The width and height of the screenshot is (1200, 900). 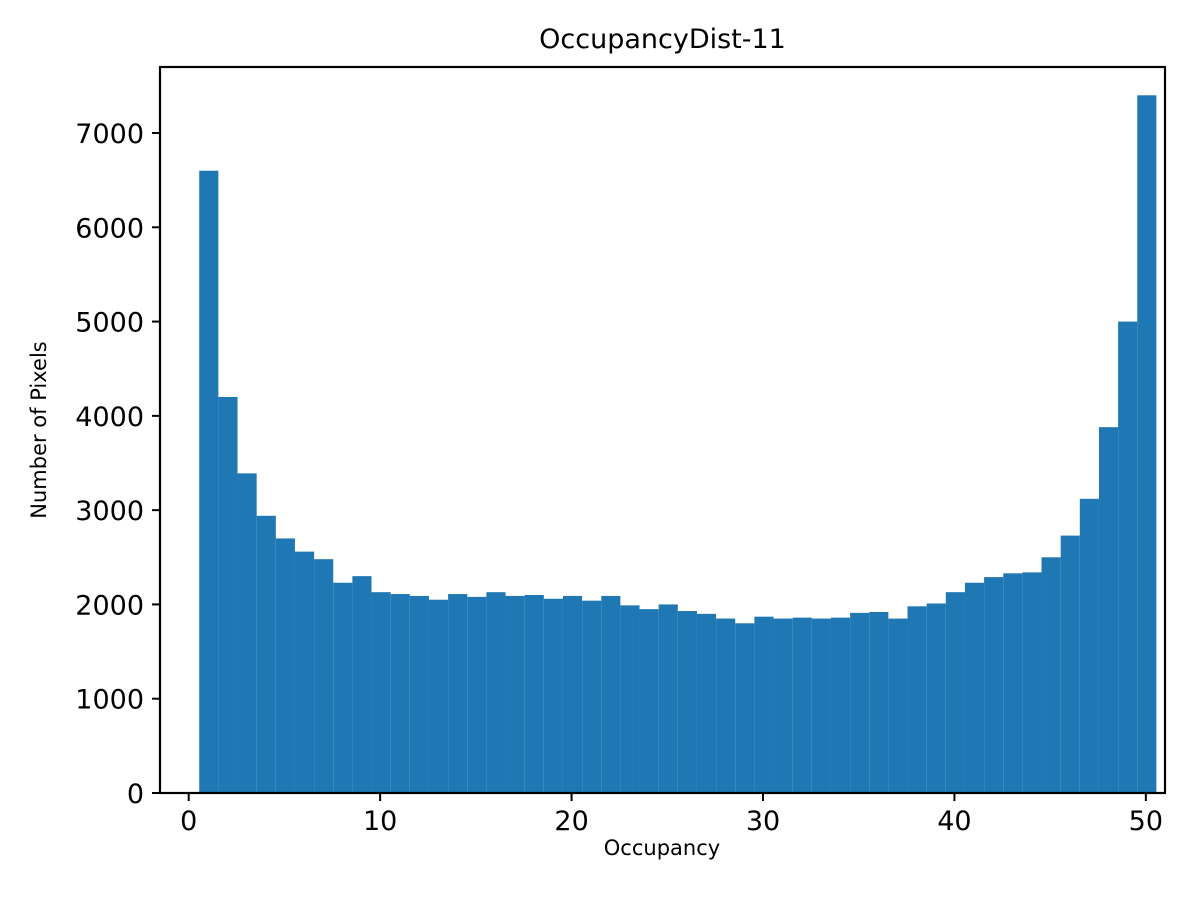 What do you see at coordinates (662, 848) in the screenshot?
I see `x-axis-label: Occupancy` at bounding box center [662, 848].